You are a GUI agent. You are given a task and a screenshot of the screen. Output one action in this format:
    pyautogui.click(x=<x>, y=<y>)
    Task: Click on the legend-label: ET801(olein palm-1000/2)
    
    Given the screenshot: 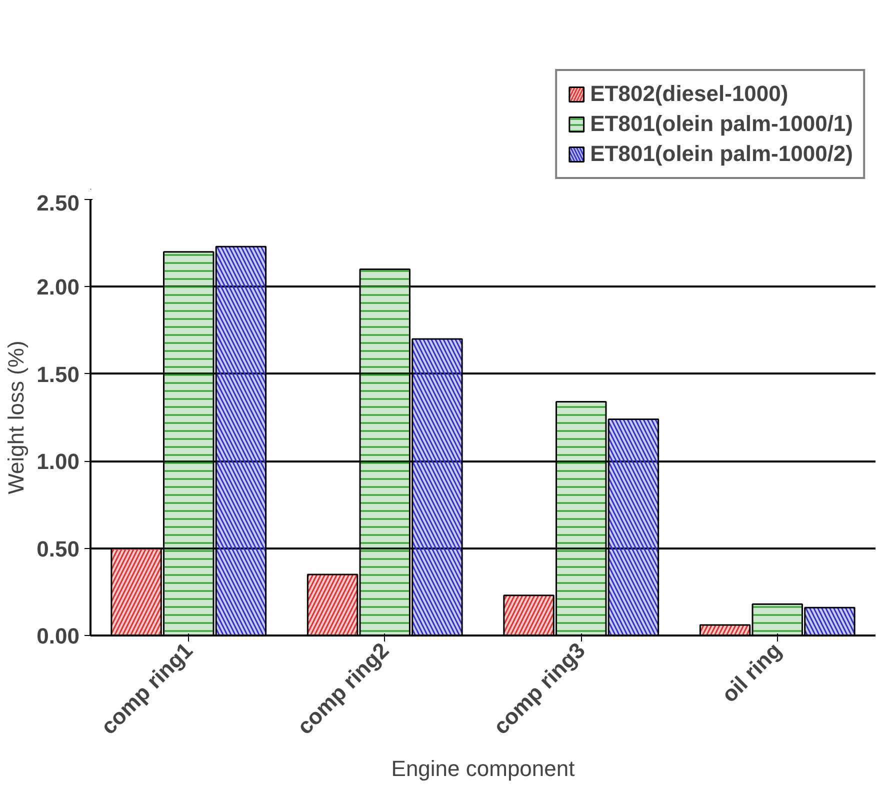 What is the action you would take?
    pyautogui.click(x=721, y=154)
    